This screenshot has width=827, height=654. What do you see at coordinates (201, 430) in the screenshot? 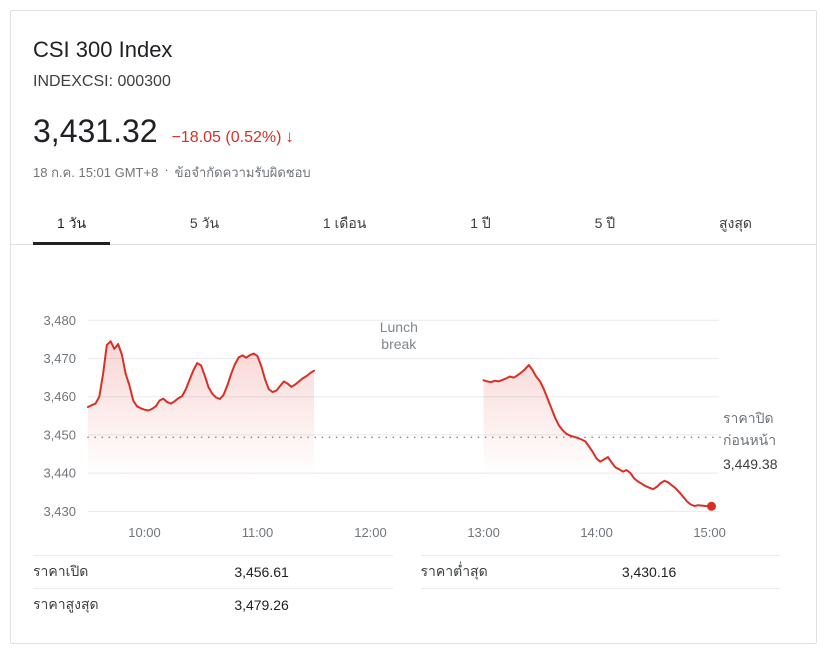
I see `area-fill-morning` at bounding box center [201, 430].